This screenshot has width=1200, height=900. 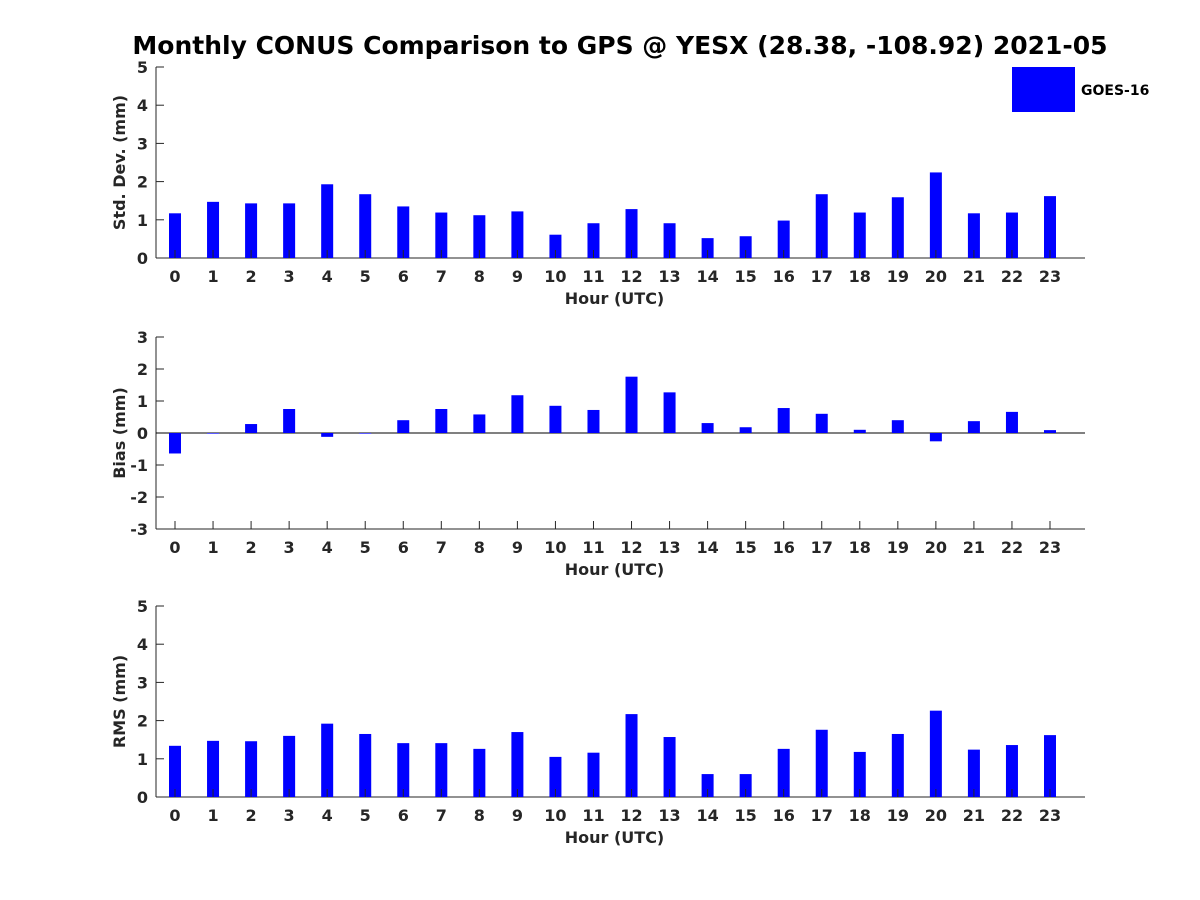 What do you see at coordinates (936, 547) in the screenshot?
I see `x-tick-label: 20` at bounding box center [936, 547].